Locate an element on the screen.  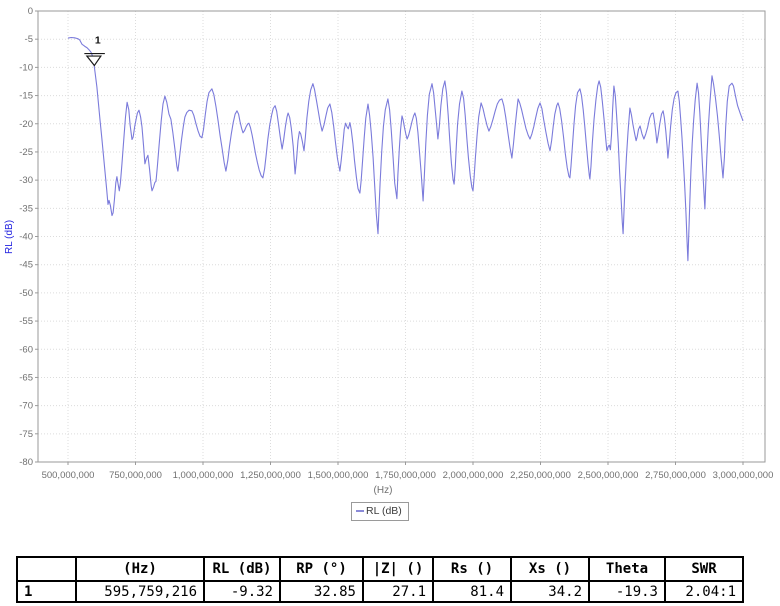
x-tick-label: 2,500,000,000 is located at coordinates (608, 475).